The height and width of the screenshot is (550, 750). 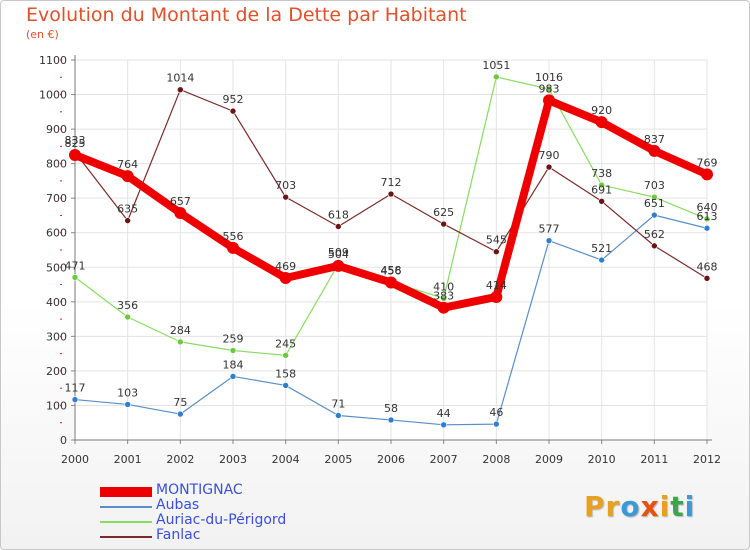 I want to click on data-label: 469, so click(x=285, y=266).